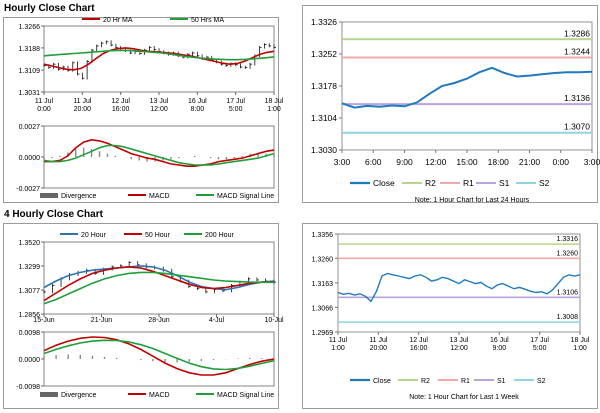 The width and height of the screenshot is (600, 413). Describe the element at coordinates (577, 127) in the screenshot. I see `level-label-s2: 1.3070` at that location.